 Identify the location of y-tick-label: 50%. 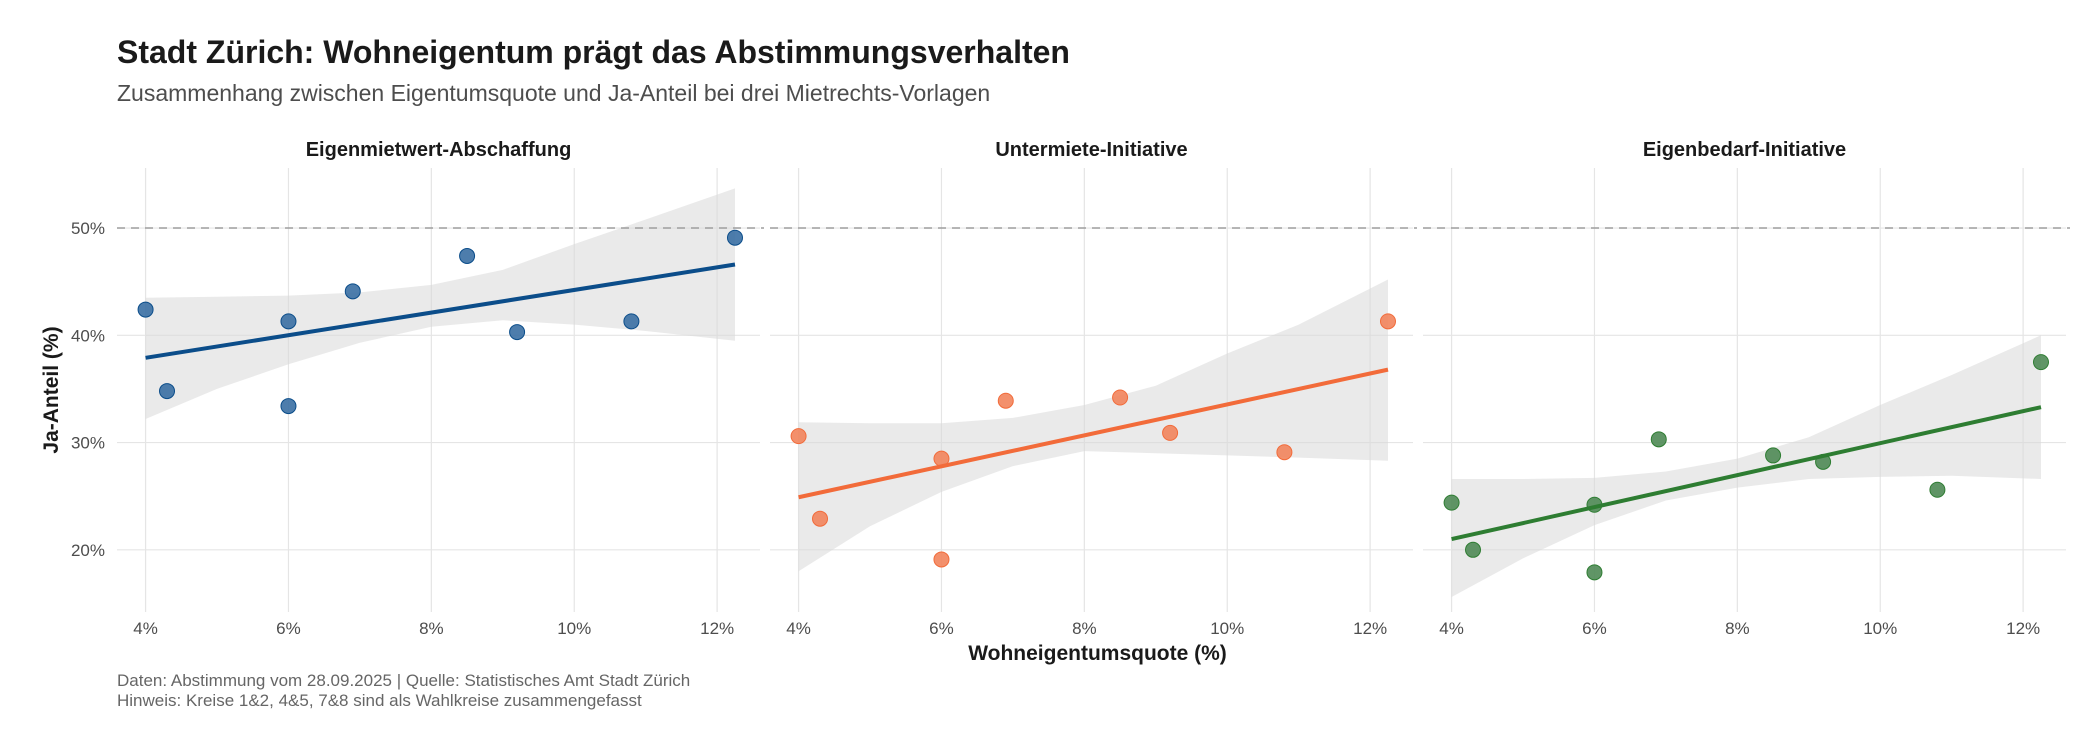
(88, 228).